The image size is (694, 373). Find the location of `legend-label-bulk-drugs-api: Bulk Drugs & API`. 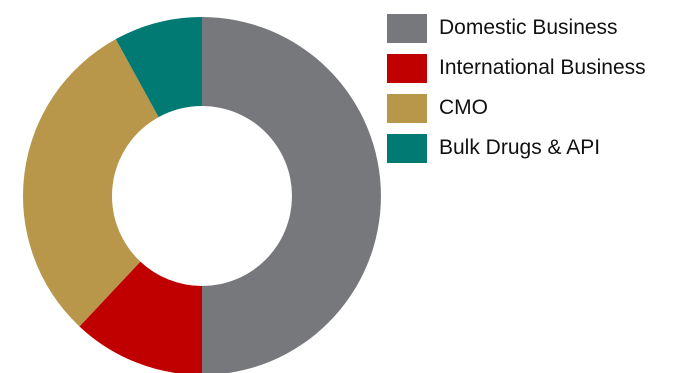

legend-label-bulk-drugs-api: Bulk Drugs & API is located at coordinates (520, 147).